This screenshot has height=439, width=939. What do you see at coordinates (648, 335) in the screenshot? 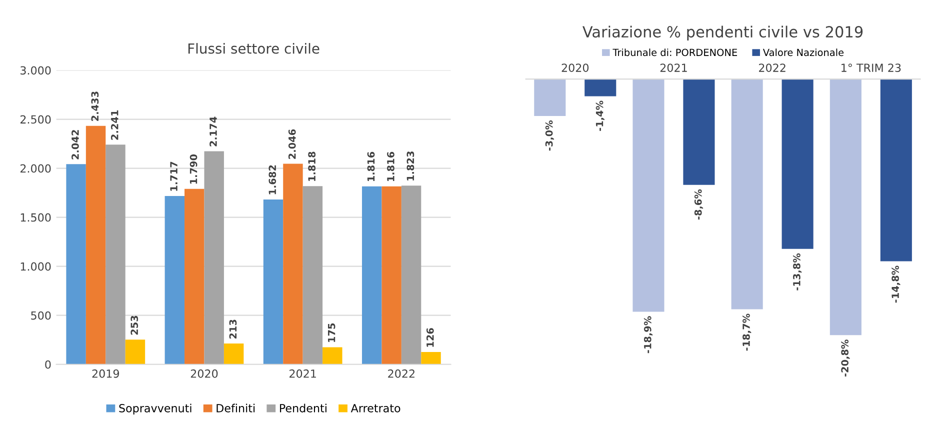
I see `data-label: -18,9%` at bounding box center [648, 335].